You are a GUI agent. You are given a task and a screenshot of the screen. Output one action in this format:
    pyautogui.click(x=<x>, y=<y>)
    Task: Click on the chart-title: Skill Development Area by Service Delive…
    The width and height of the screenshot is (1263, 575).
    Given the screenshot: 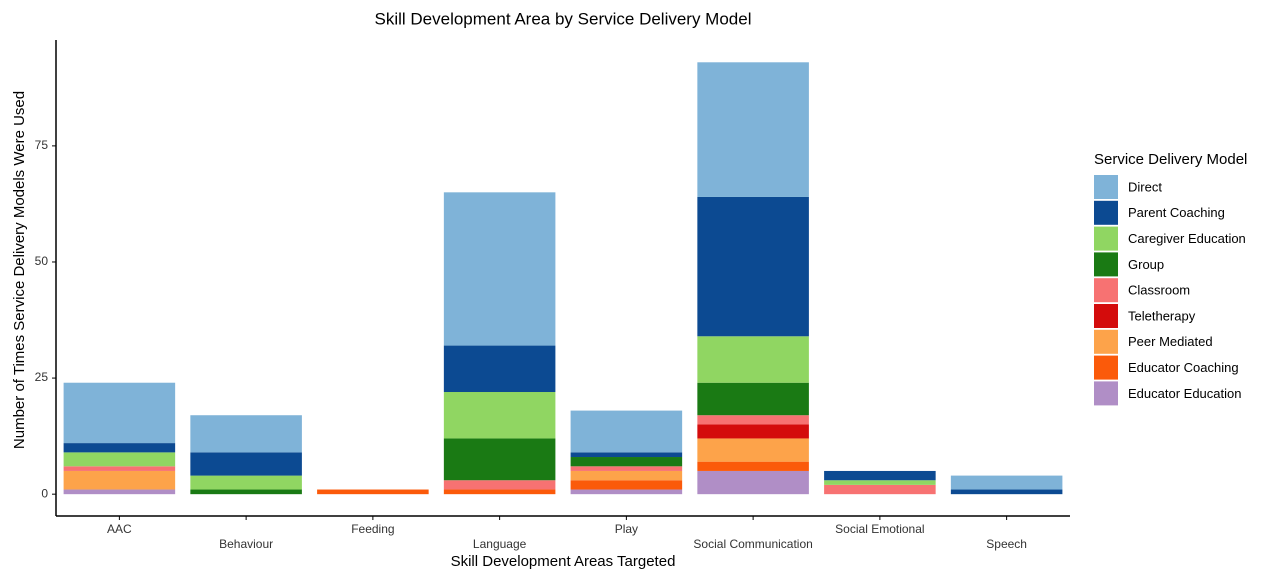 What is the action you would take?
    pyautogui.click(x=563, y=18)
    